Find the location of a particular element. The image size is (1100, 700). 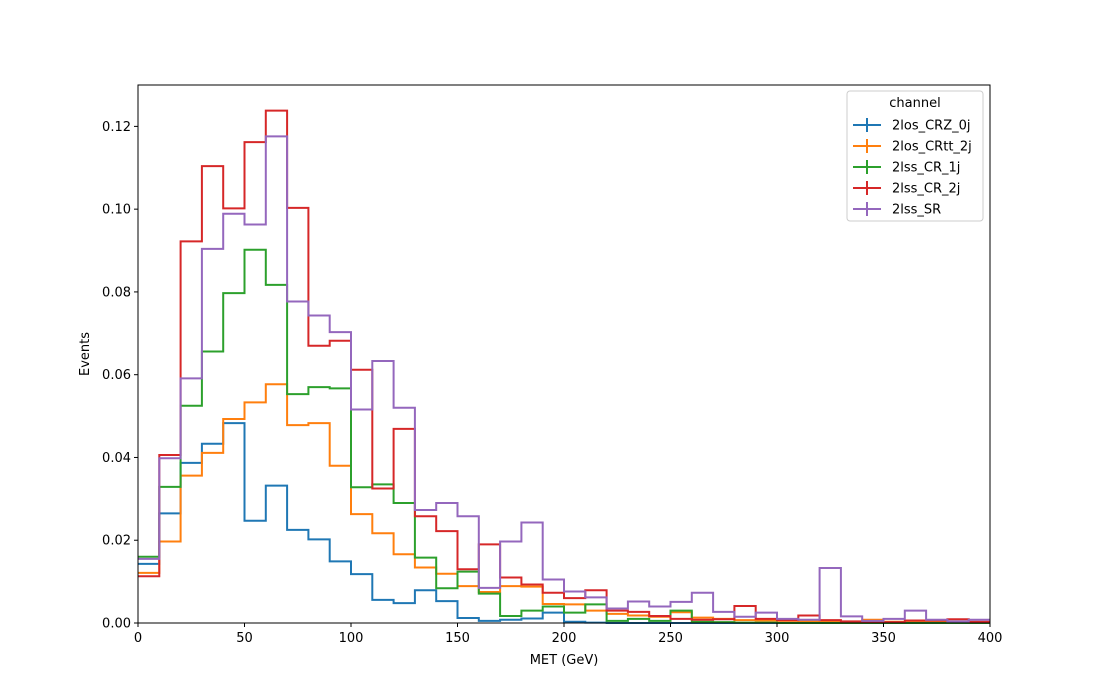

legend-entry: 2lss_SR is located at coordinates (897, 210).